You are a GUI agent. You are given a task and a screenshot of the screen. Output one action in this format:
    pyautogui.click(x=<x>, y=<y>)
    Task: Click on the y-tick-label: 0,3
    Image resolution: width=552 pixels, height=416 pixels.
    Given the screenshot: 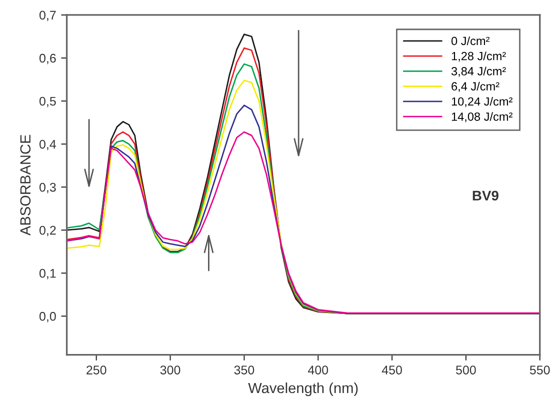 What is the action you would take?
    pyautogui.click(x=47, y=188)
    